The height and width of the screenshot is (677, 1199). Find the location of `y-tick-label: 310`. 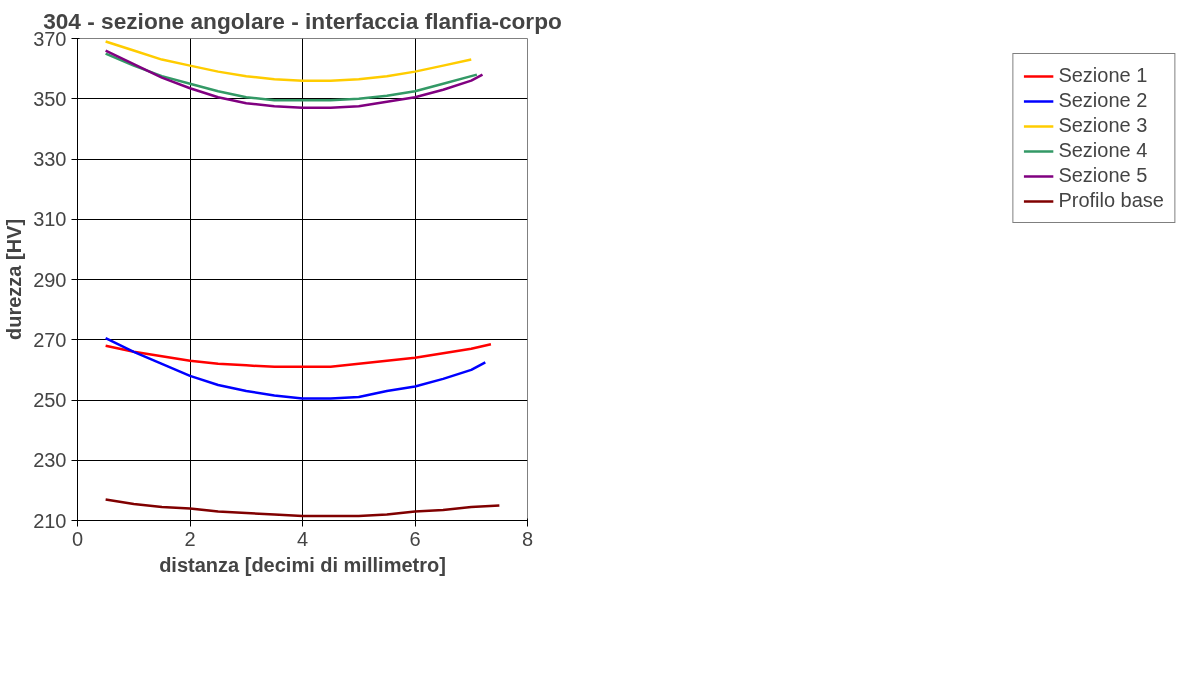

y-tick-label: 310 is located at coordinates (50, 219).